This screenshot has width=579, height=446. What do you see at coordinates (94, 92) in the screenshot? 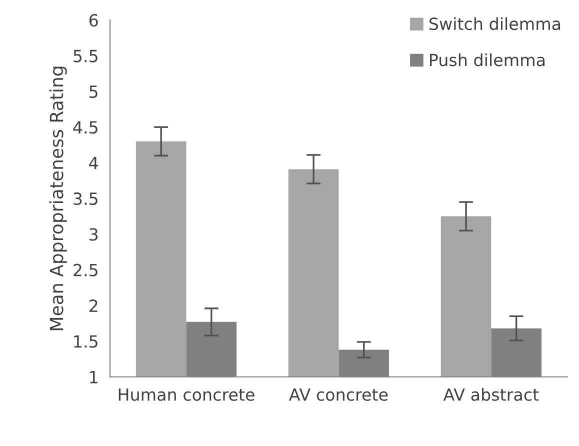
I see `y-tick-label: 5` at bounding box center [94, 92].